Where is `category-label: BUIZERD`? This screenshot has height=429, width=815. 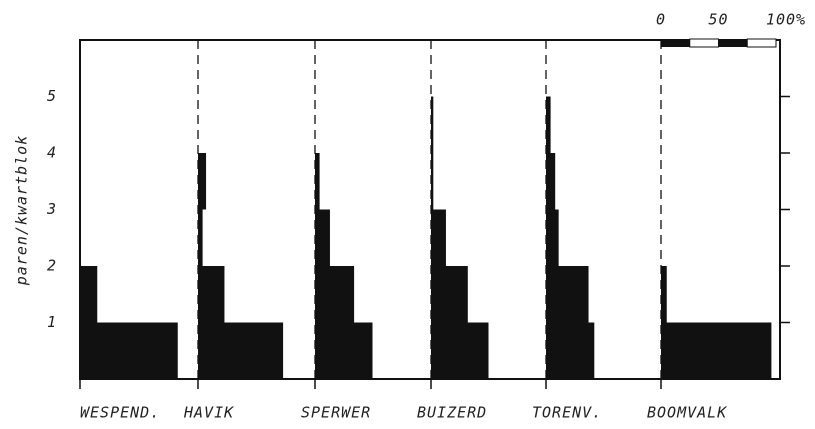 category-label: BUIZERD is located at coordinates (452, 413).